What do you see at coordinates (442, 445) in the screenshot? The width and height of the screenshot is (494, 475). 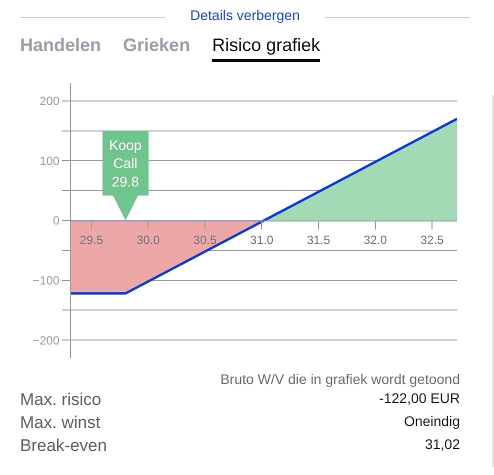 I see `text: 31,02` at bounding box center [442, 445].